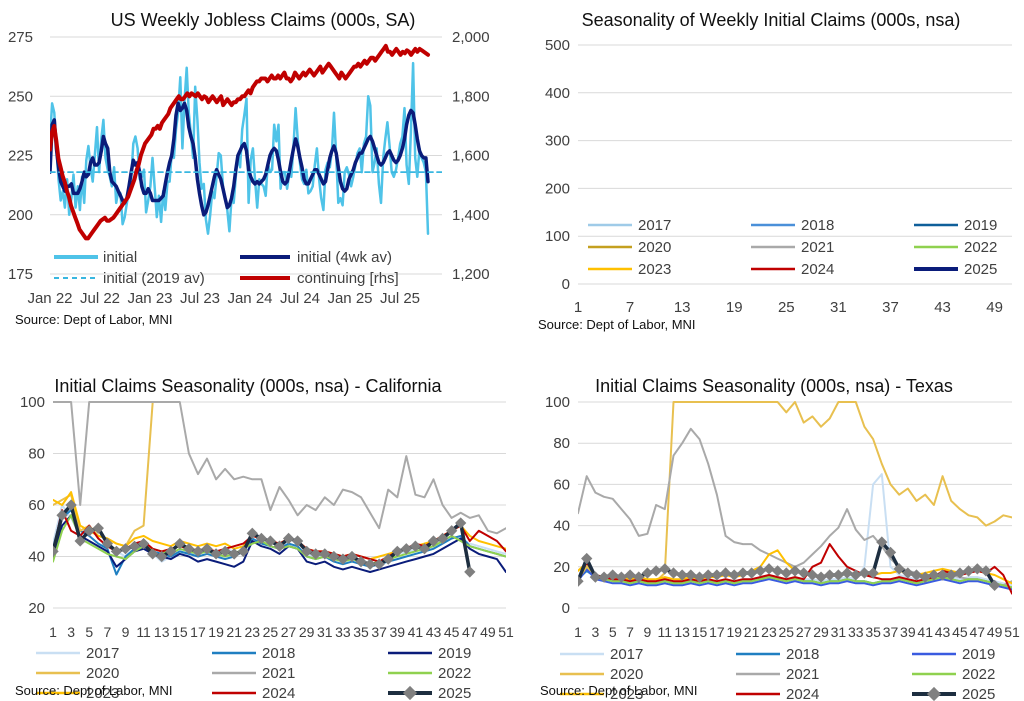 The image size is (1024, 701). What do you see at coordinates (817, 225) in the screenshot?
I see `legend-label: 2018` at bounding box center [817, 225].